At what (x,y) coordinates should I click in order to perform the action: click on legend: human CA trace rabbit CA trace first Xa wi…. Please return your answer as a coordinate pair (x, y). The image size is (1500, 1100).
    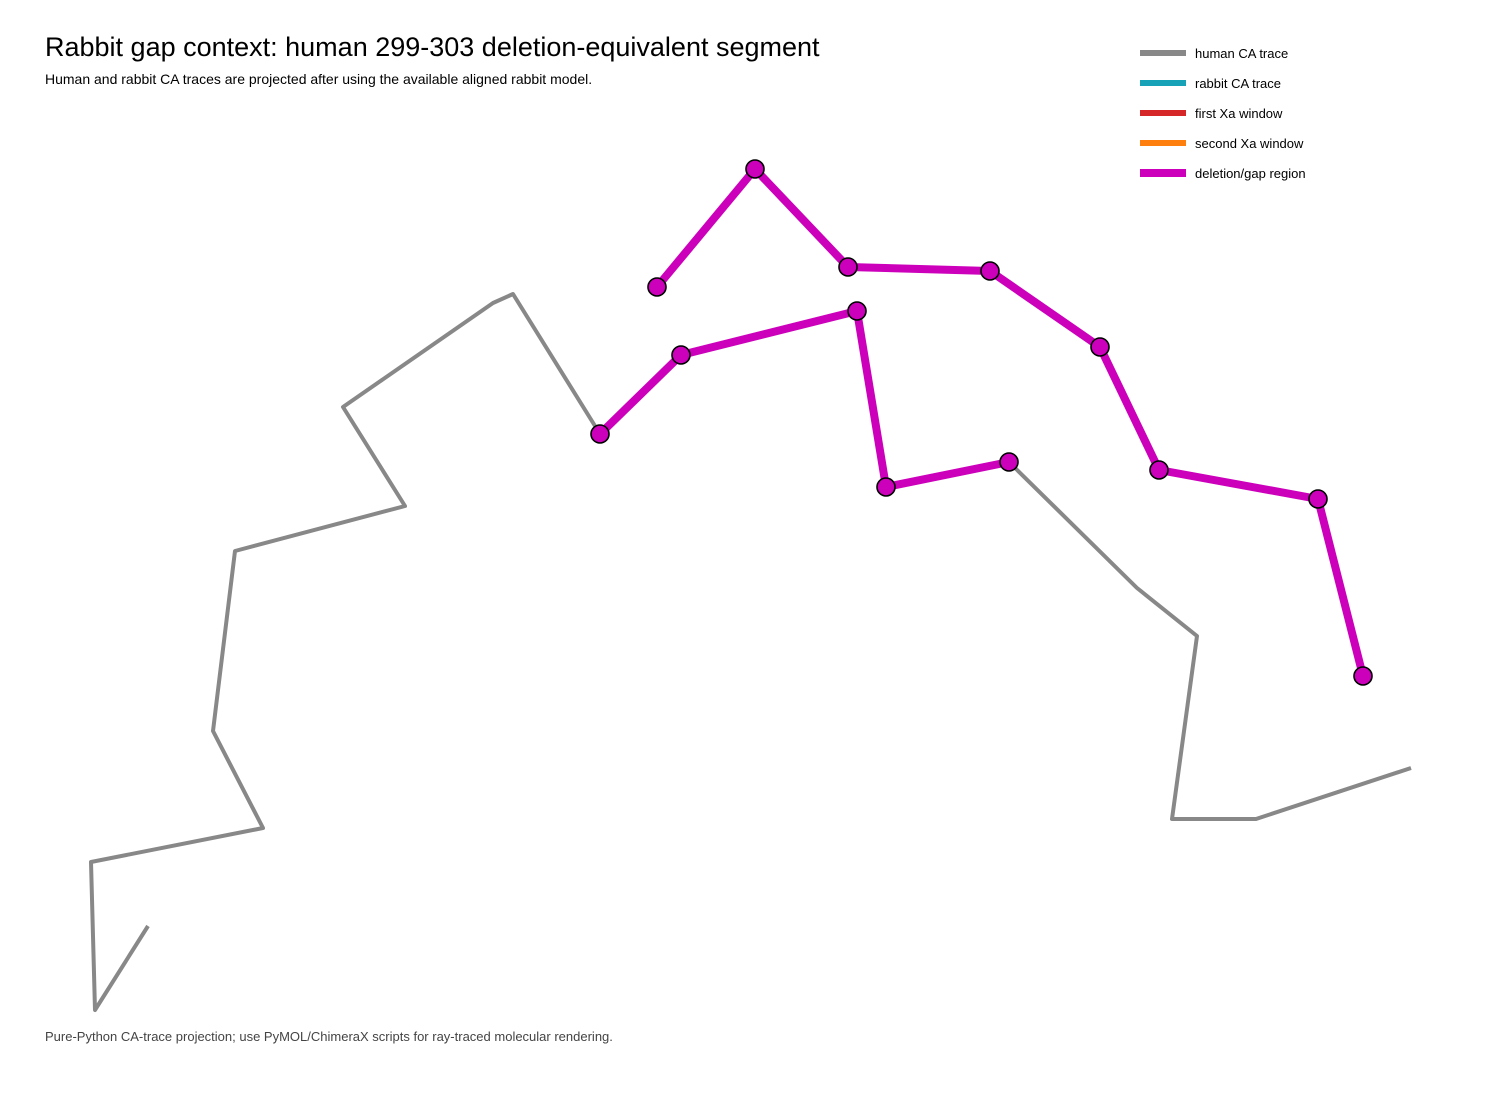
    Looking at the image, I should click on (1223, 113).